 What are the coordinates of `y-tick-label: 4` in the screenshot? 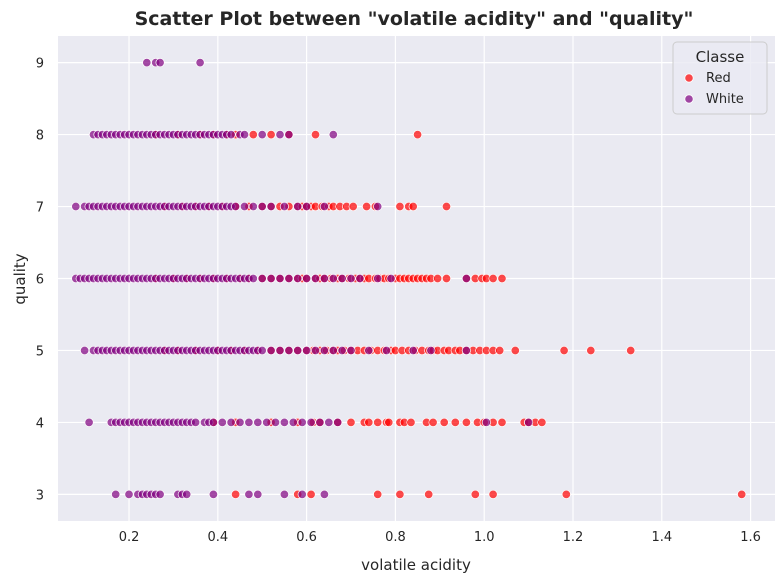 It's located at (40, 423).